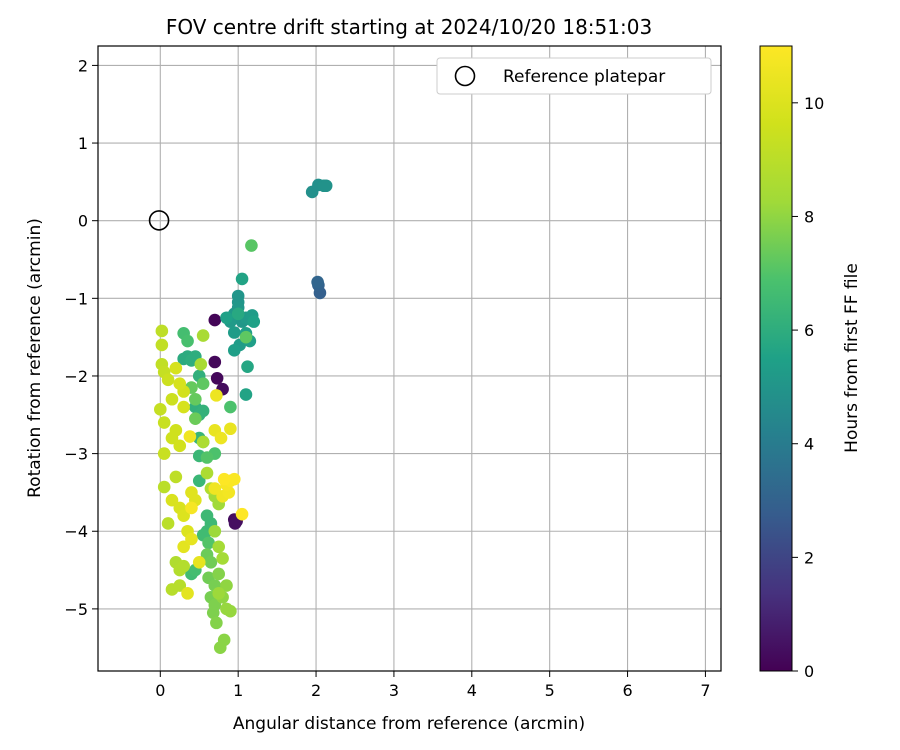 The width and height of the screenshot is (900, 750). Describe the element at coordinates (76, 609) in the screenshot. I see `y-tick-label: −5` at that location.